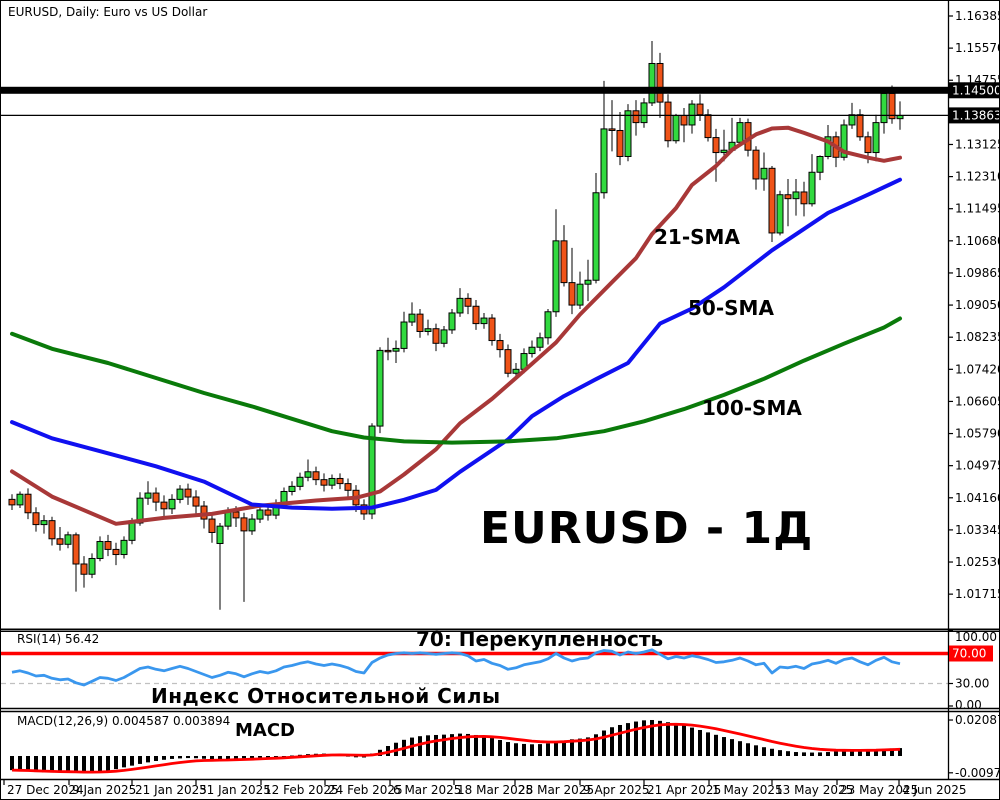  What do you see at coordinates (977, 144) in the screenshot?
I see `price-axis-label: 1.13125` at bounding box center [977, 144].